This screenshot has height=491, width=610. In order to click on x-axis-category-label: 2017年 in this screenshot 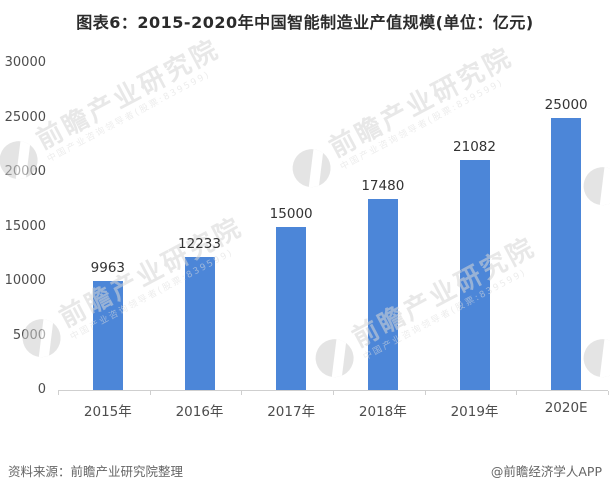, I will do `click(291, 412)`.